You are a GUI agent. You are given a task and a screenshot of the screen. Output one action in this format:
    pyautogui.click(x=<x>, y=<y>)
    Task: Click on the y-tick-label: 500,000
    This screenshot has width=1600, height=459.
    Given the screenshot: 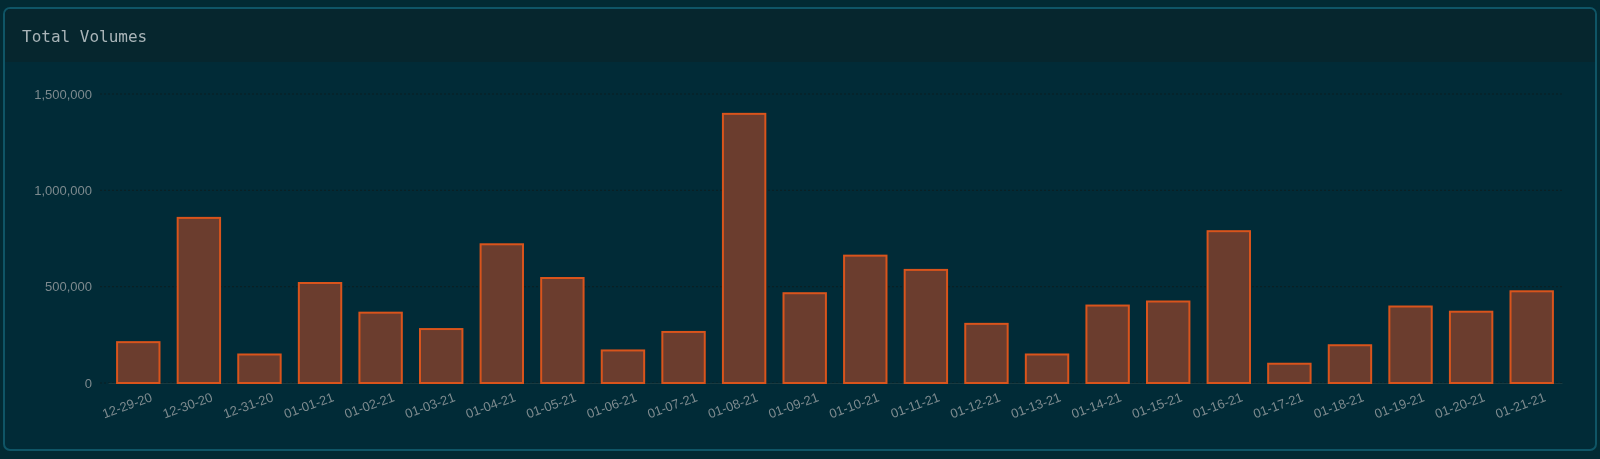 What is the action you would take?
    pyautogui.click(x=68, y=287)
    